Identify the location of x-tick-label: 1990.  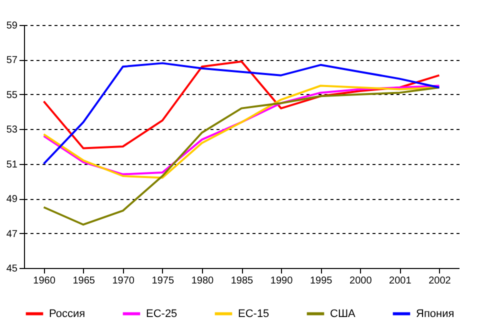
(282, 281).